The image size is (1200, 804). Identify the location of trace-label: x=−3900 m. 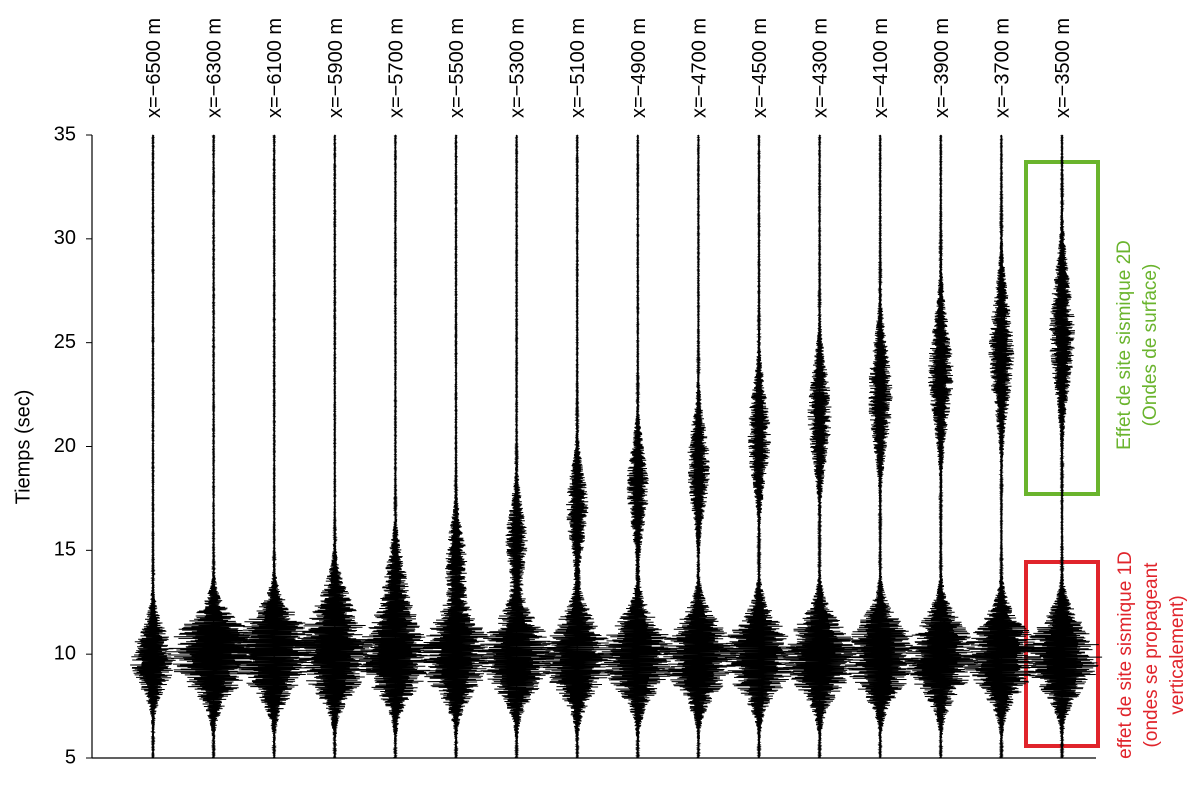
(942, 68).